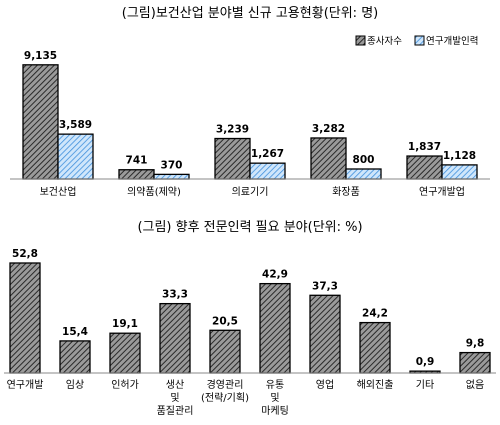 The image size is (500, 425). What do you see at coordinates (40, 56) in the screenshot?
I see `data-label-employees-0: 9,135` at bounding box center [40, 56].